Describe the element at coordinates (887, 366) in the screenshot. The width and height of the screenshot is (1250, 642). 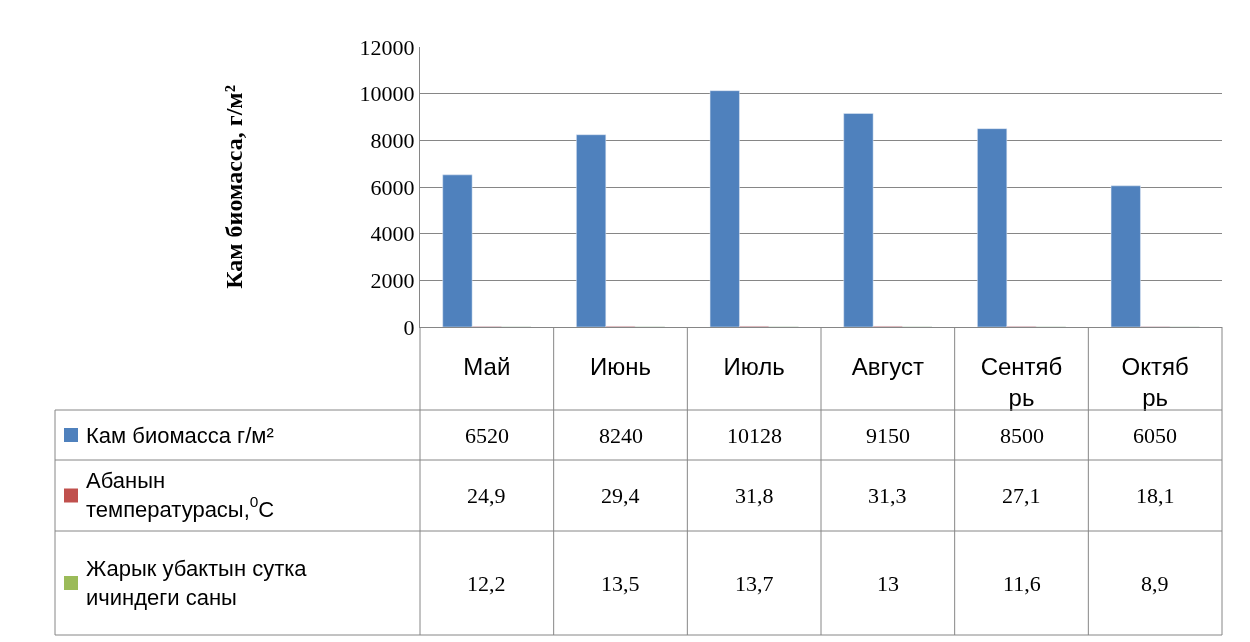
I see `x-tick-label: Август` at that location.